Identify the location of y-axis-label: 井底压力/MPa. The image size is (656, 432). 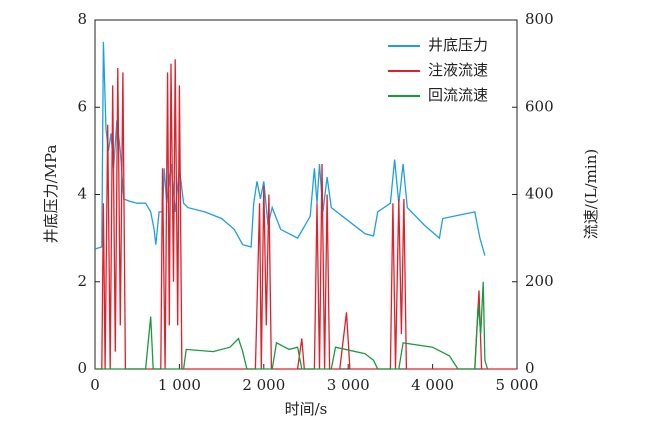
(51, 194).